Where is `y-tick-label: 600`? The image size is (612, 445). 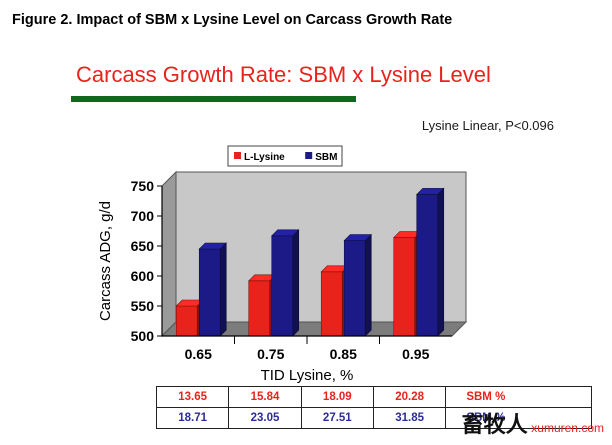
y-tick-label: 600 is located at coordinates (143, 276).